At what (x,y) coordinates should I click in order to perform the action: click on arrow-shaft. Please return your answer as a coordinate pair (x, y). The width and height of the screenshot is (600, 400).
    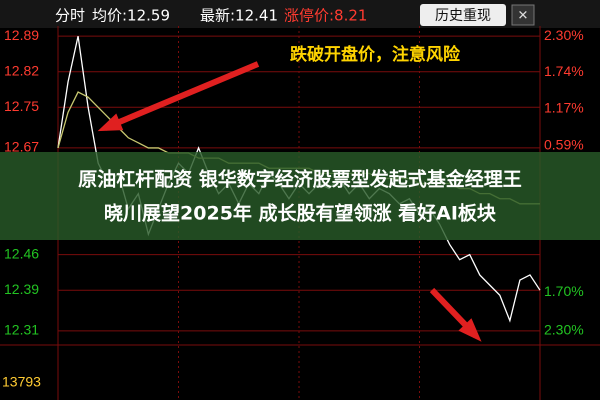
    Looking at the image, I should click on (181, 96).